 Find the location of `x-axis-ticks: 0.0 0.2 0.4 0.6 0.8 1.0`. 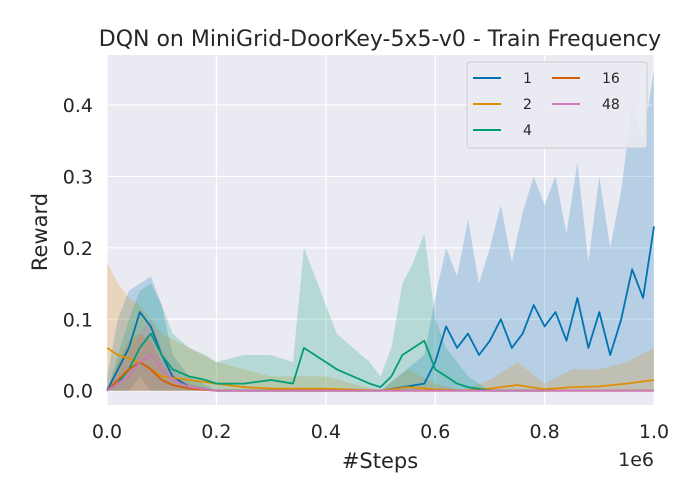

x-axis-ticks: 0.0 0.2 0.4 0.6 0.8 1.0 is located at coordinates (380, 432).